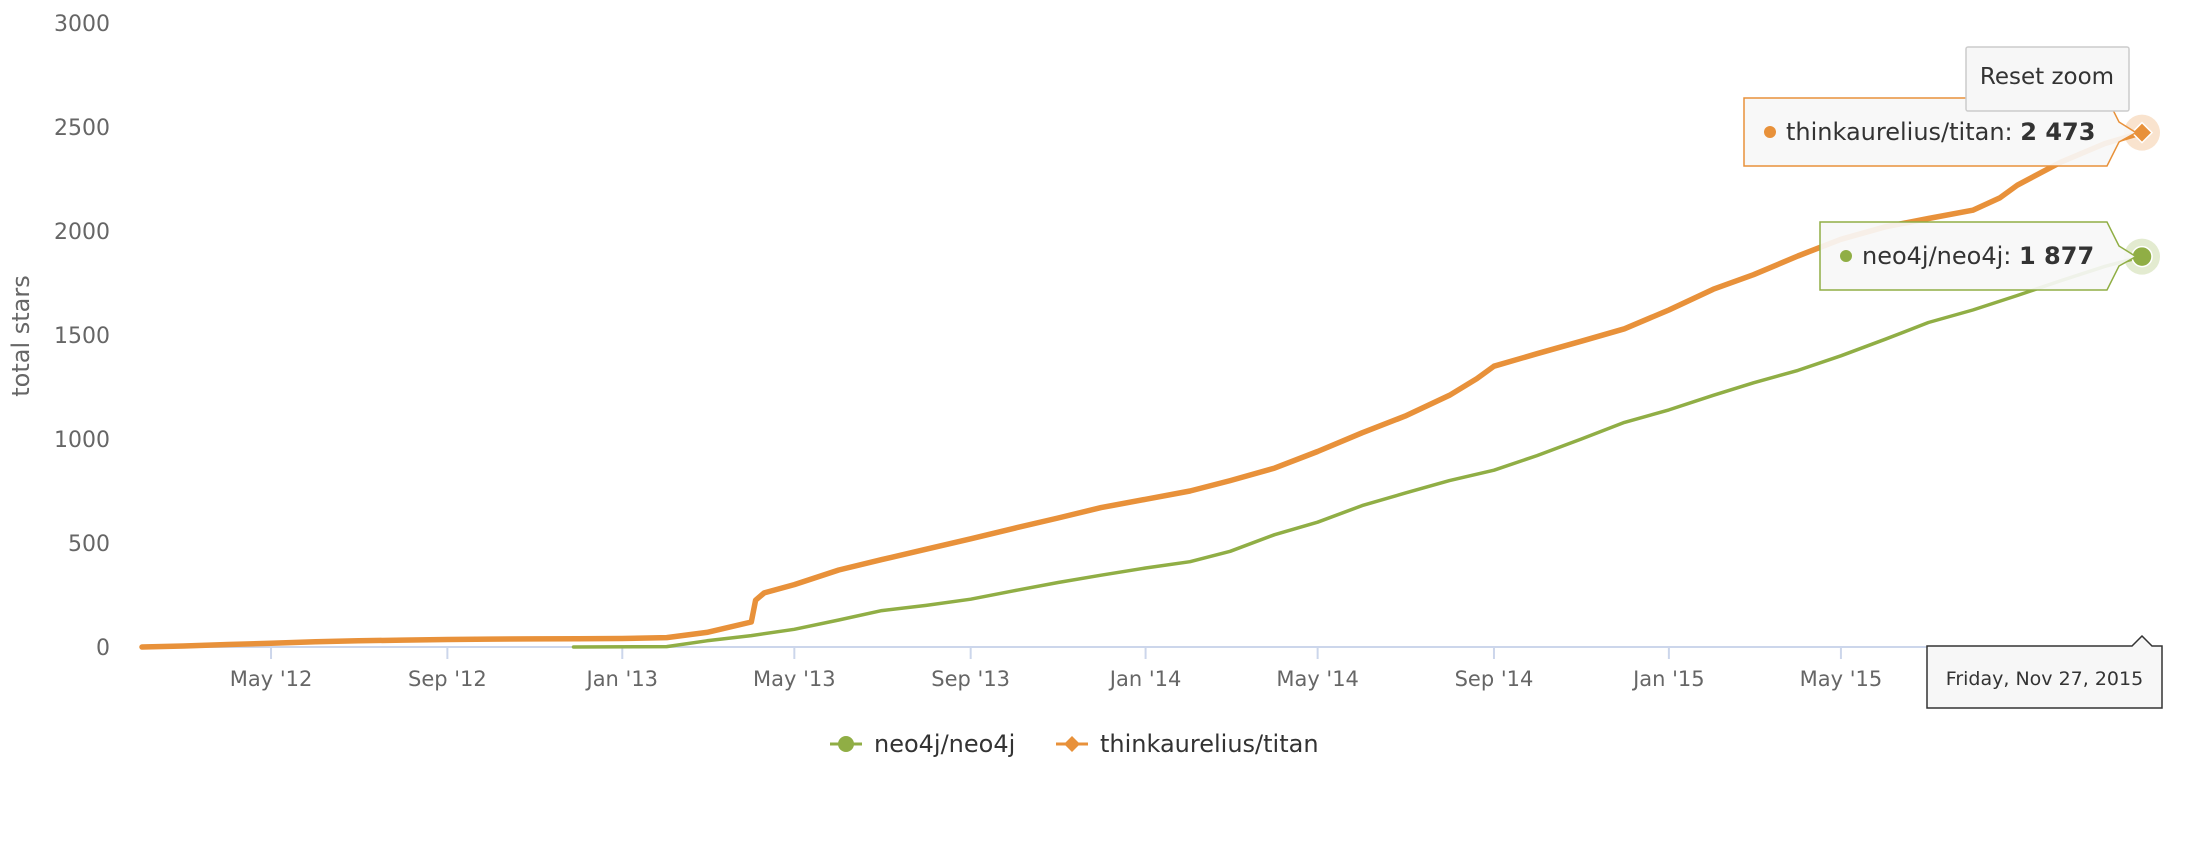 The image size is (2189, 868). I want to click on y-axis-title: total stars, so click(21, 336).